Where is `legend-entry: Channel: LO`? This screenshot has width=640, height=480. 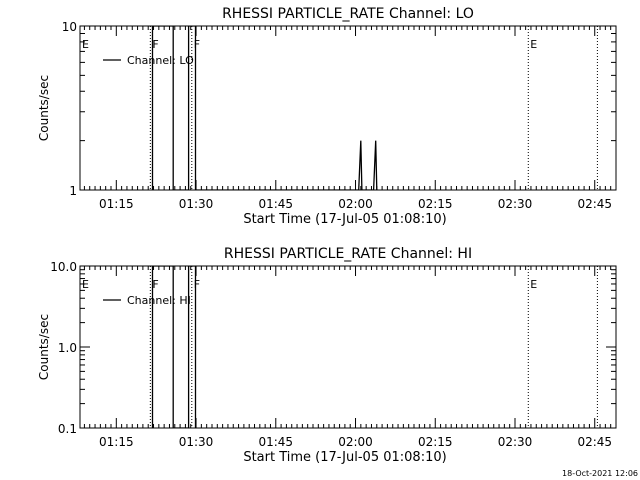
legend-entry: Channel: LO is located at coordinates (160, 60).